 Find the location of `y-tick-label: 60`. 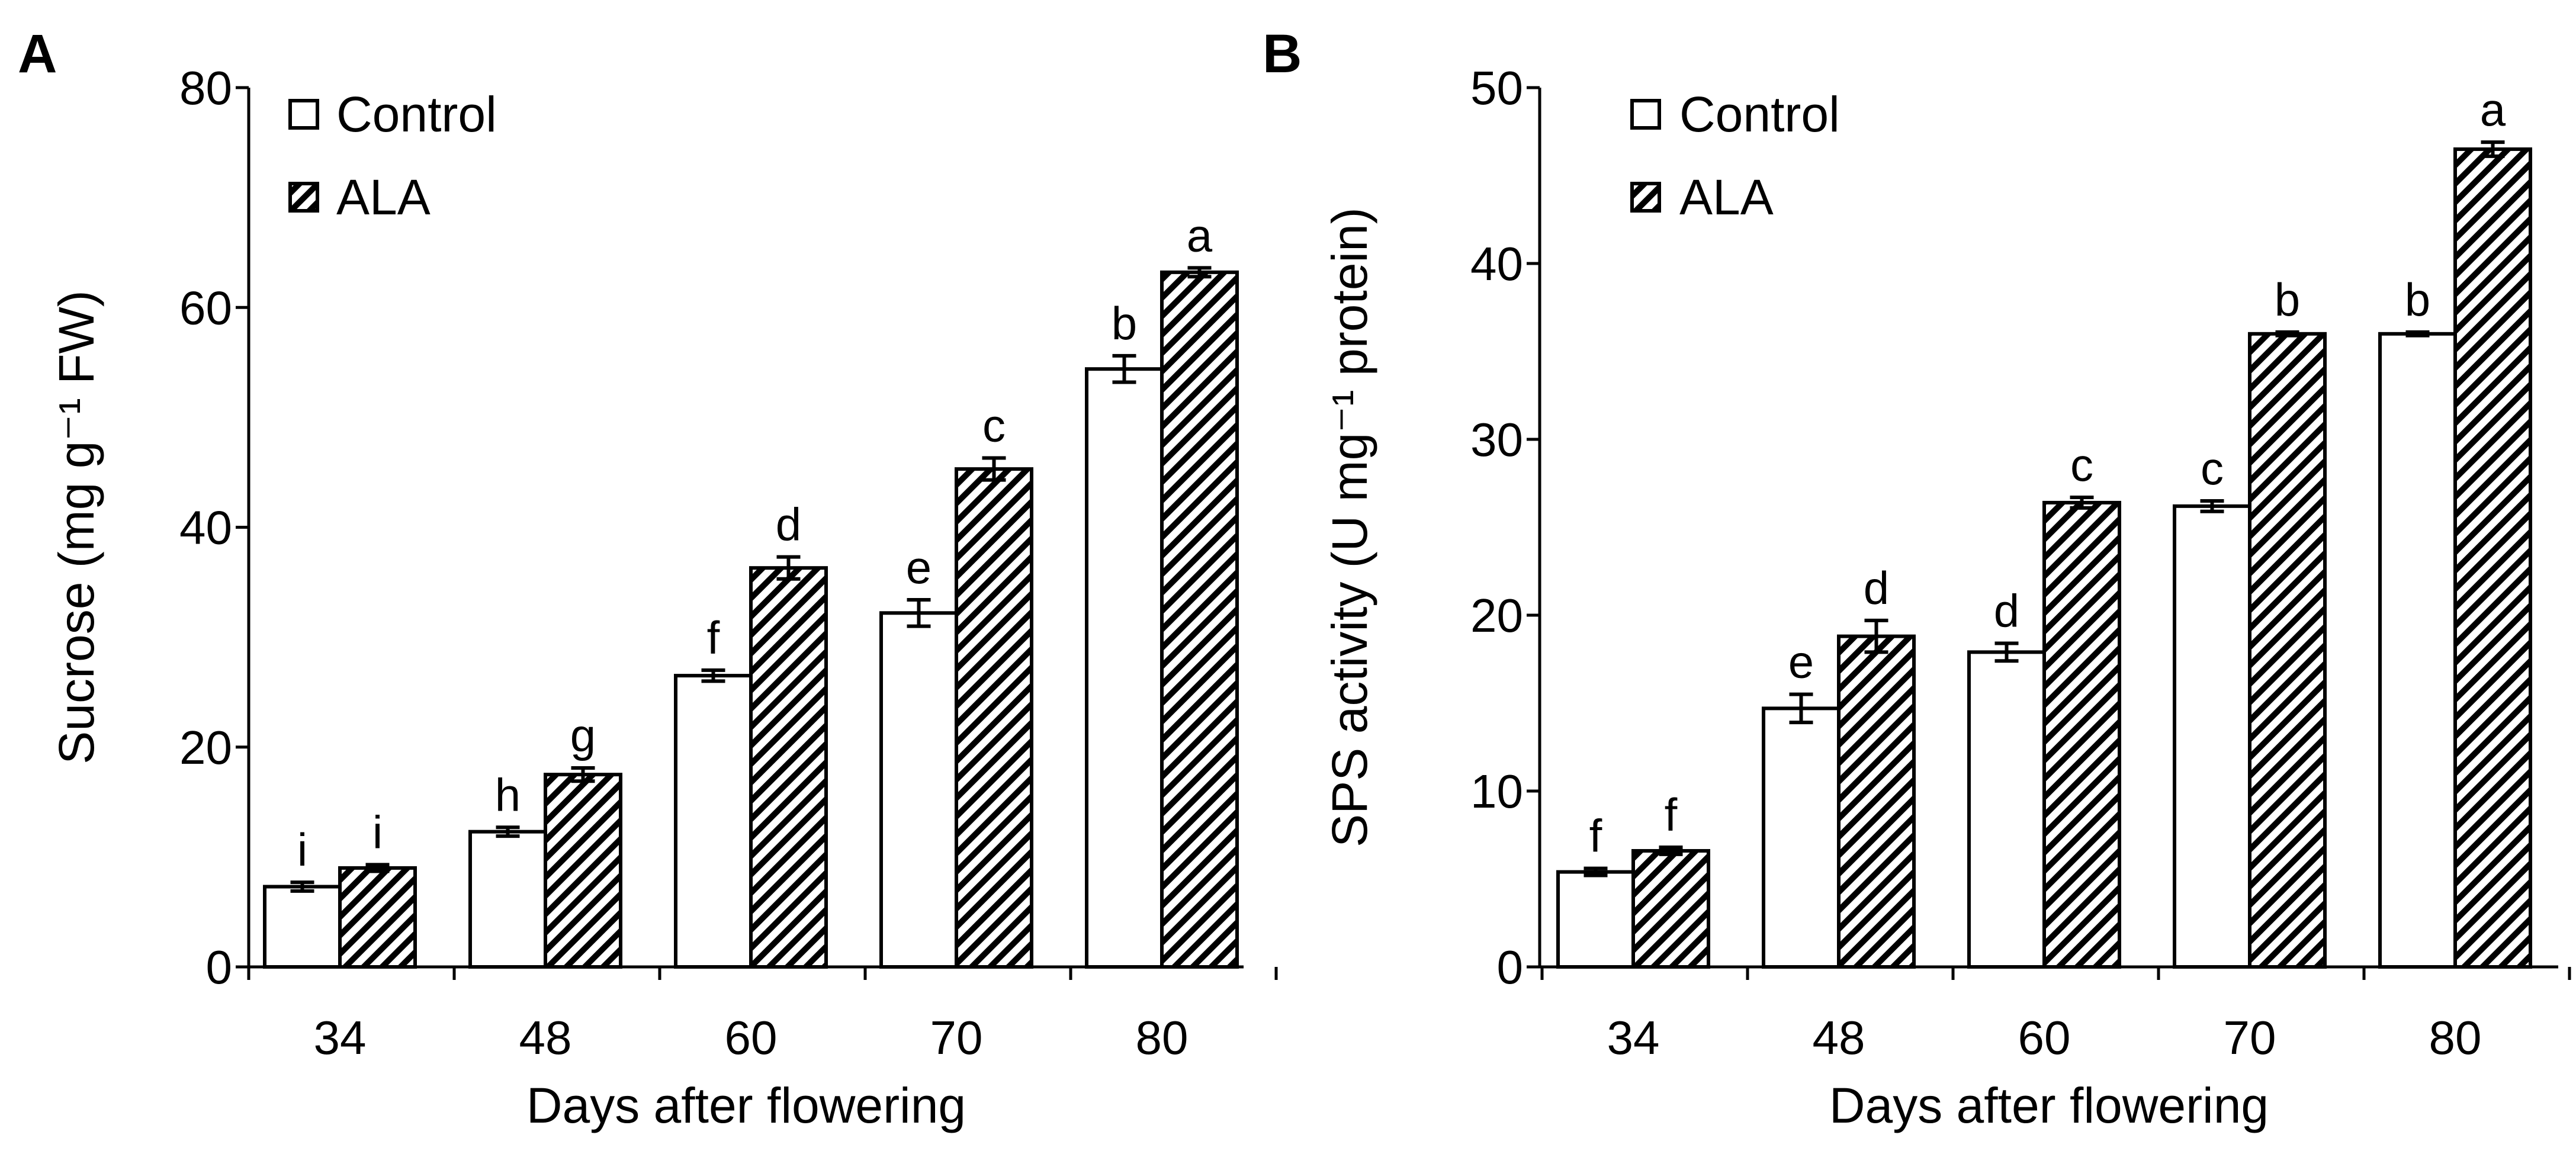

y-tick-label: 60 is located at coordinates (205, 307).